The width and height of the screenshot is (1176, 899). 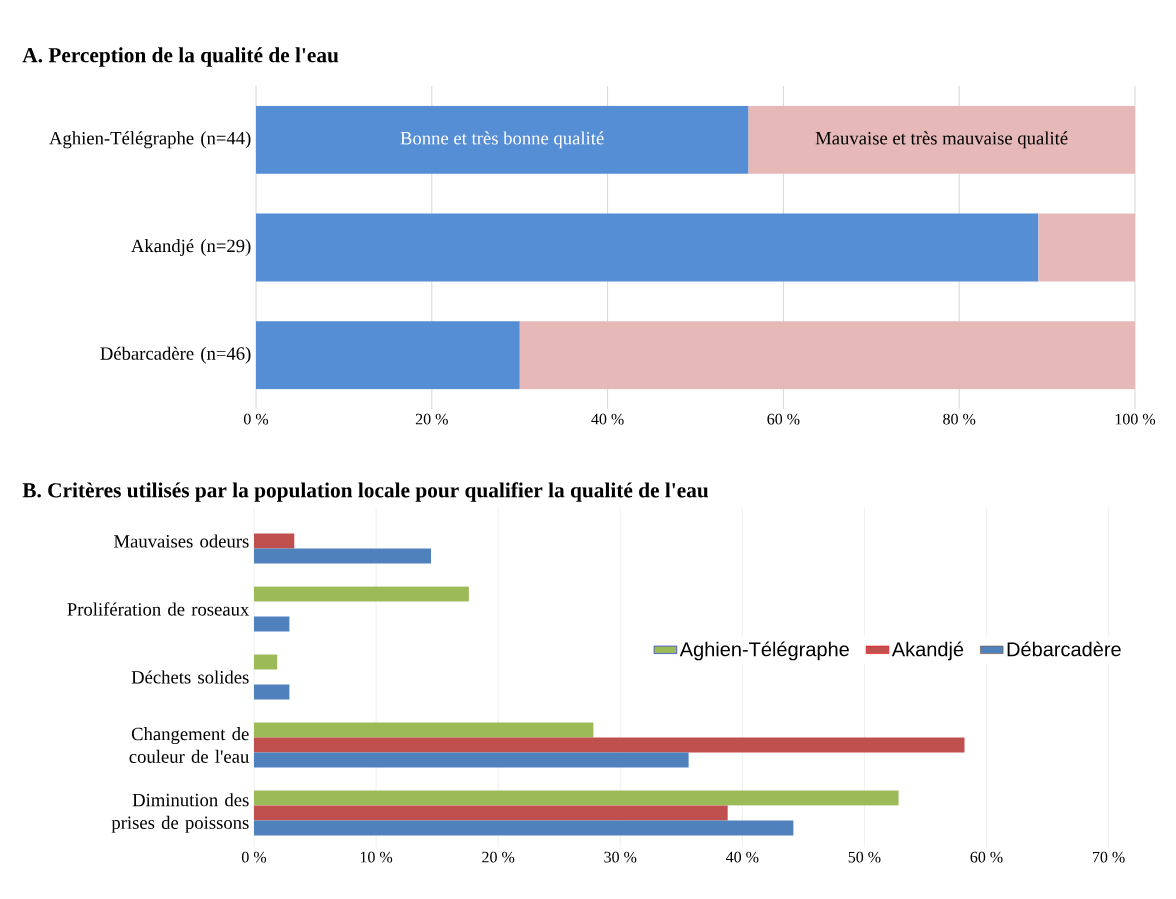 I want to click on series-label: Mauvaise et très mauvaise qualité, so click(x=941, y=140).